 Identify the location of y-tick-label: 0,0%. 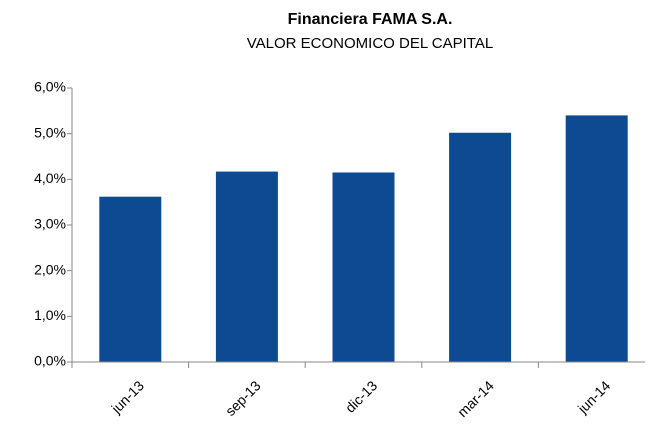
(50, 361).